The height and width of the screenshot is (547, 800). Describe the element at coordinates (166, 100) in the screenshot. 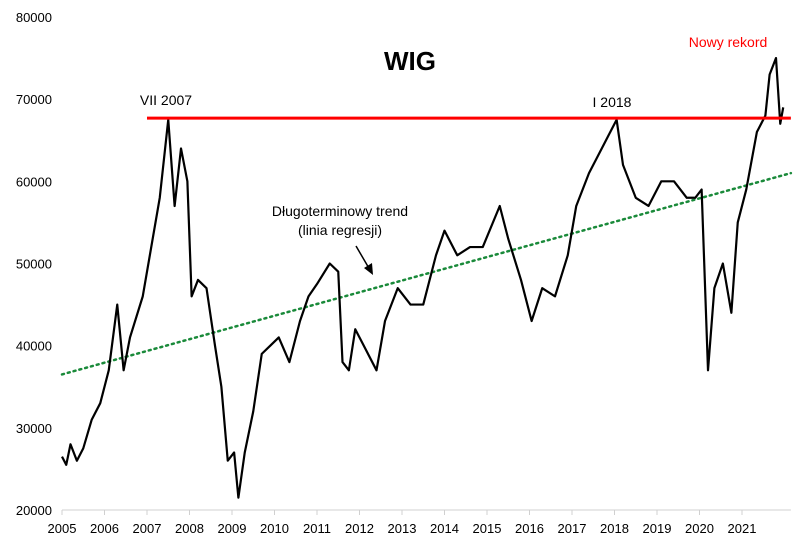

I see `annotation-vii-2007: VII 2007` at that location.